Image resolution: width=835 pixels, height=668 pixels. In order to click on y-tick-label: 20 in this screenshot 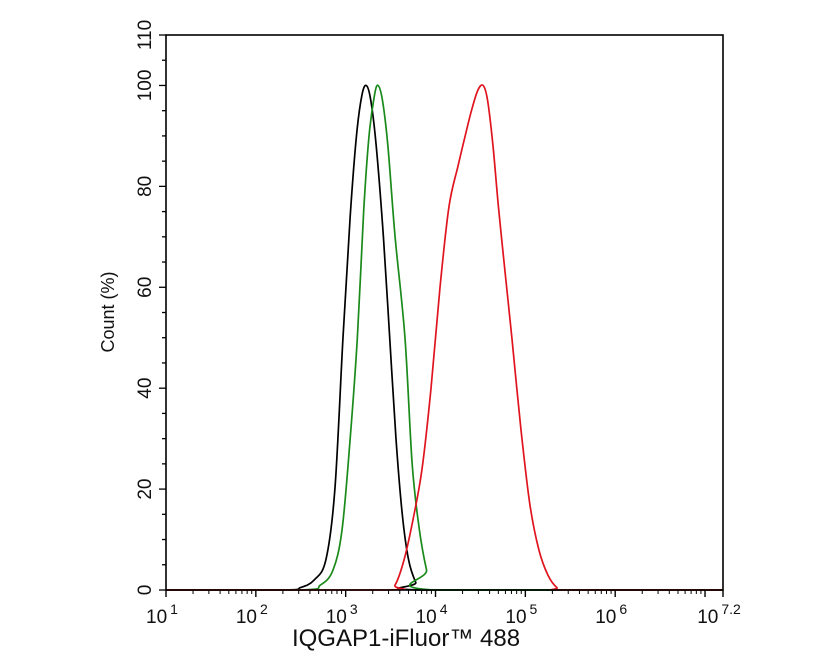, I will do `click(145, 489)`.